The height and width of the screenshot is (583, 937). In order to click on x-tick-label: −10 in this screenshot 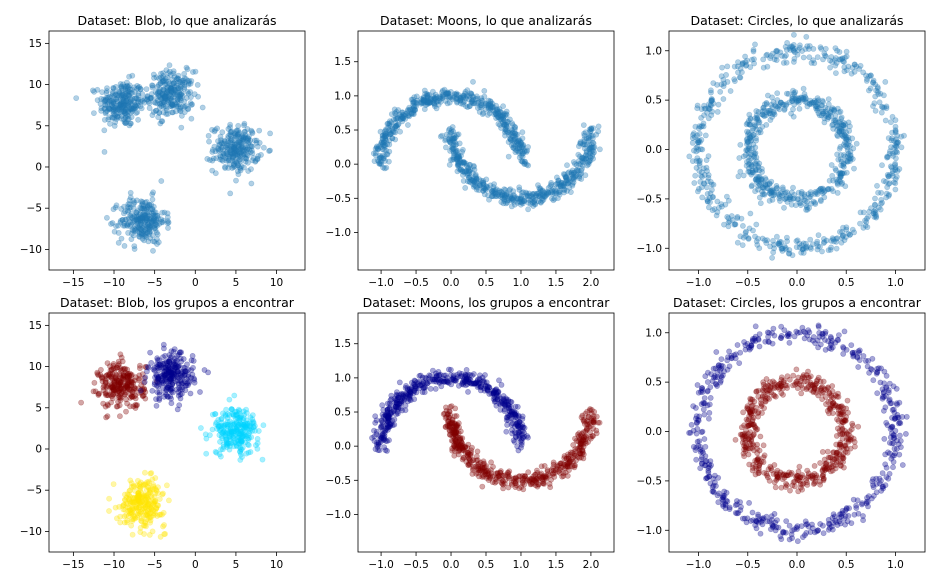, I will do `click(114, 283)`.